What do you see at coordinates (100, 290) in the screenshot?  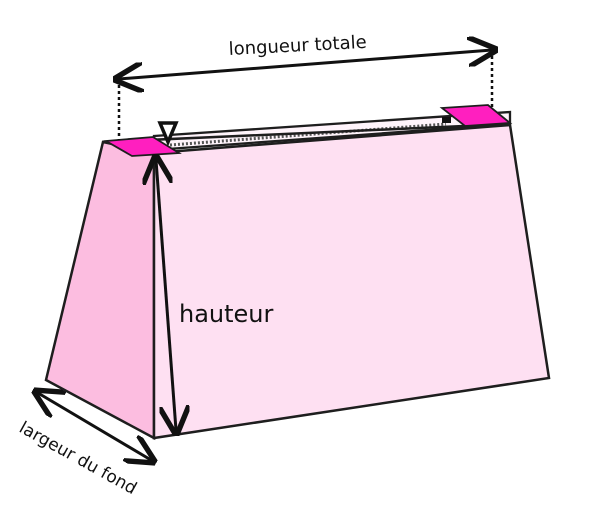 I see `side-panel` at bounding box center [100, 290].